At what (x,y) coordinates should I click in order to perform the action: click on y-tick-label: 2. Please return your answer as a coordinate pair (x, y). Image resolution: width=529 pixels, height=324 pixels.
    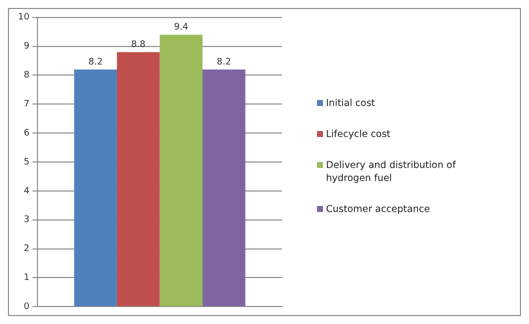
    Looking at the image, I should click on (27, 249).